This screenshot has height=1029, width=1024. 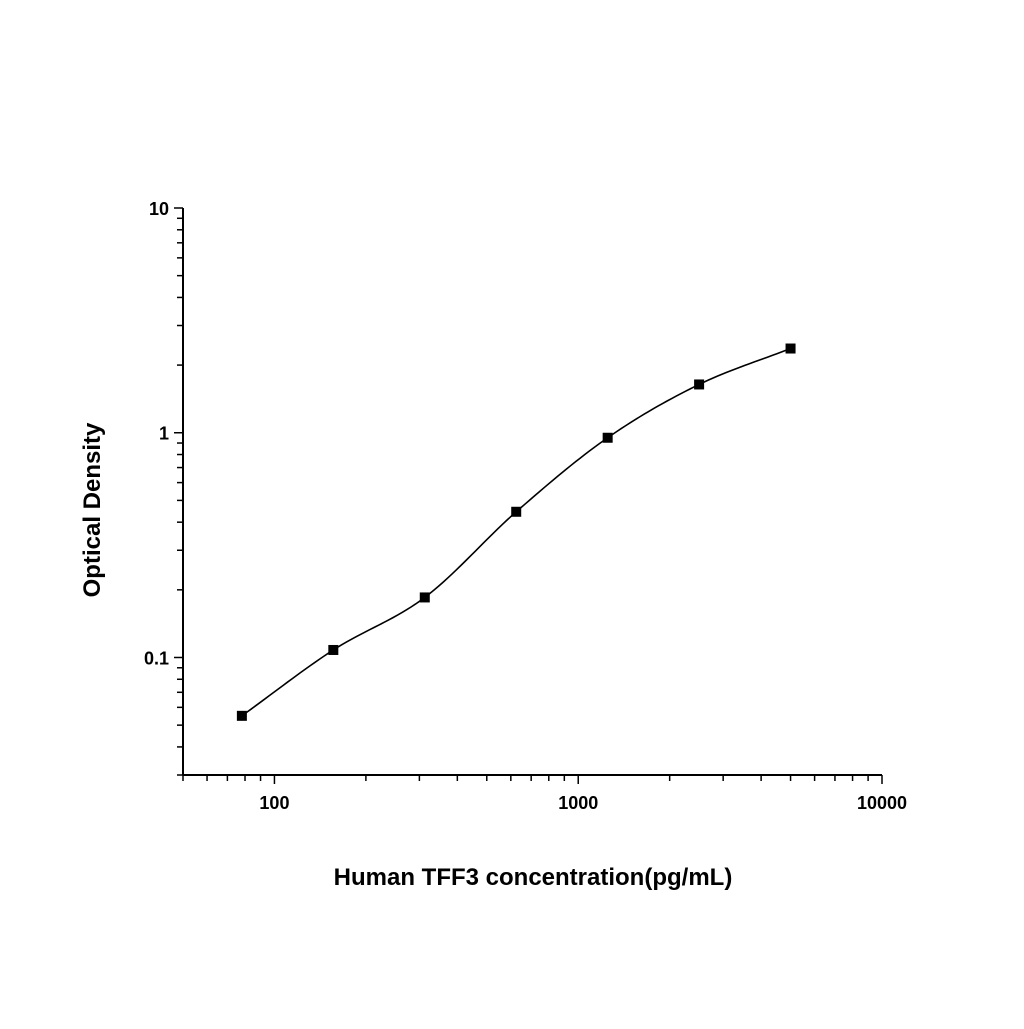 I want to click on y-tick-label: 0.1, so click(x=156, y=658).